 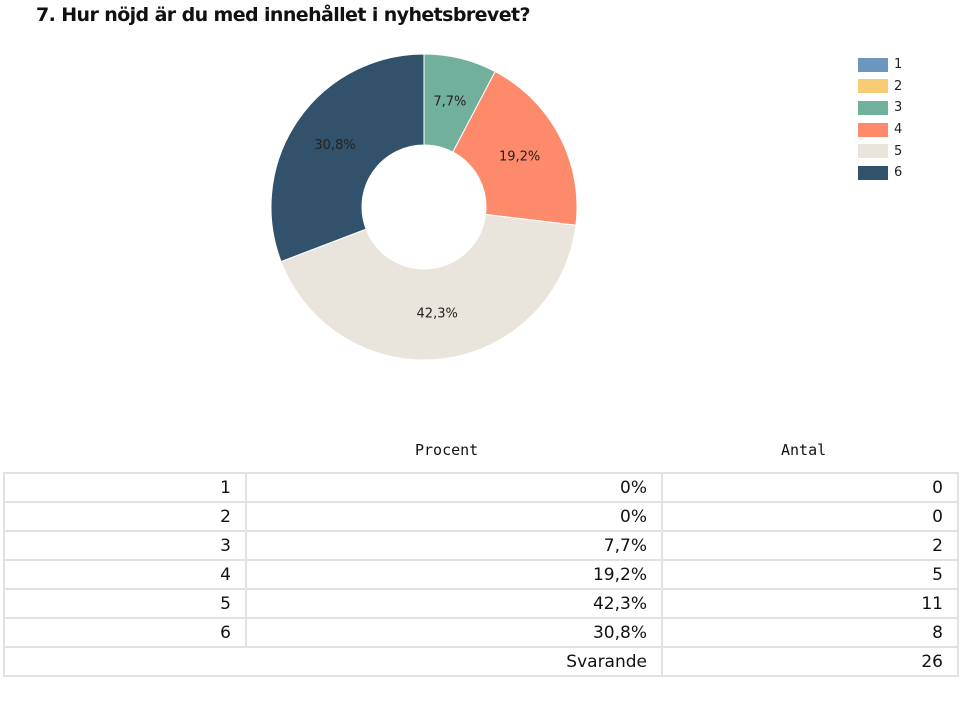 I want to click on legend-item-2: 2, so click(x=880, y=87).